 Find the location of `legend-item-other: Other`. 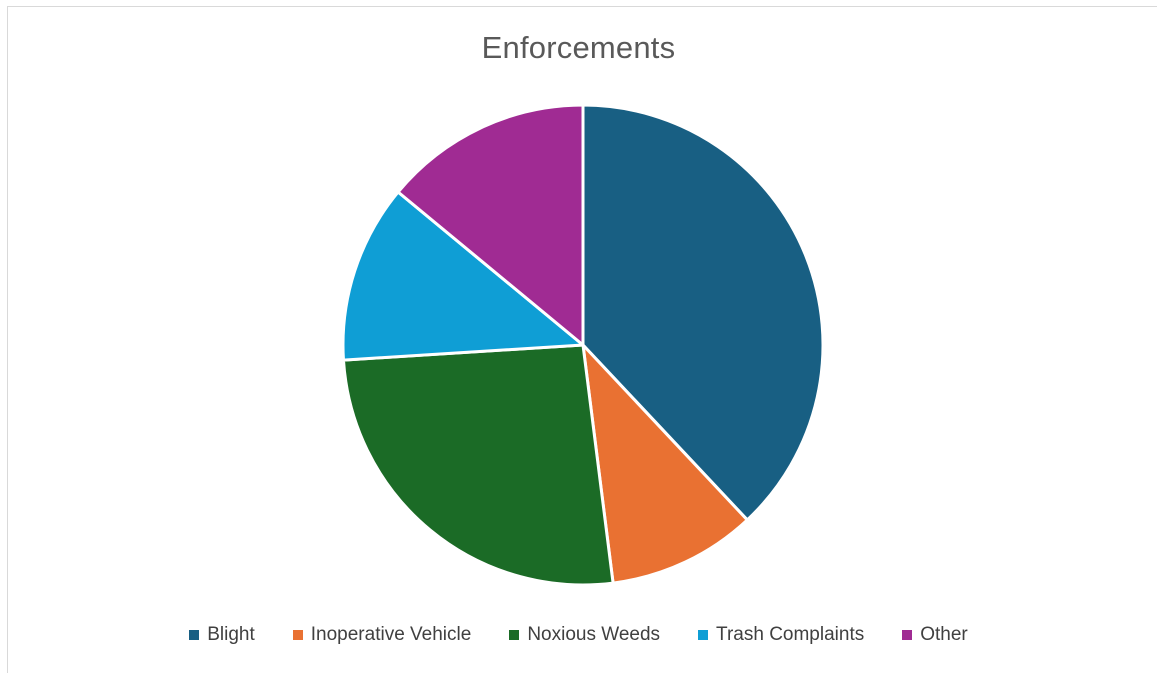

legend-item-other: Other is located at coordinates (935, 635).